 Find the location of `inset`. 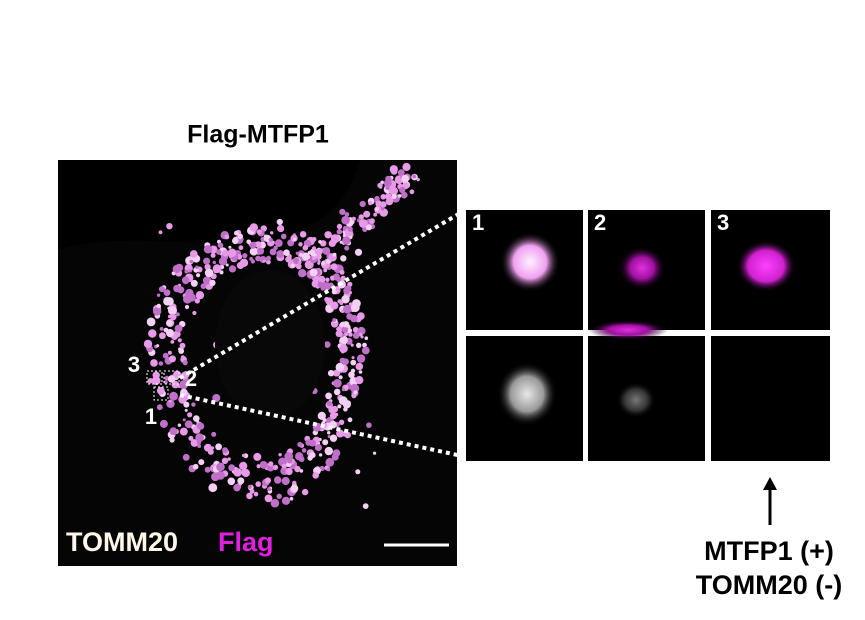

inset is located at coordinates (770, 398).